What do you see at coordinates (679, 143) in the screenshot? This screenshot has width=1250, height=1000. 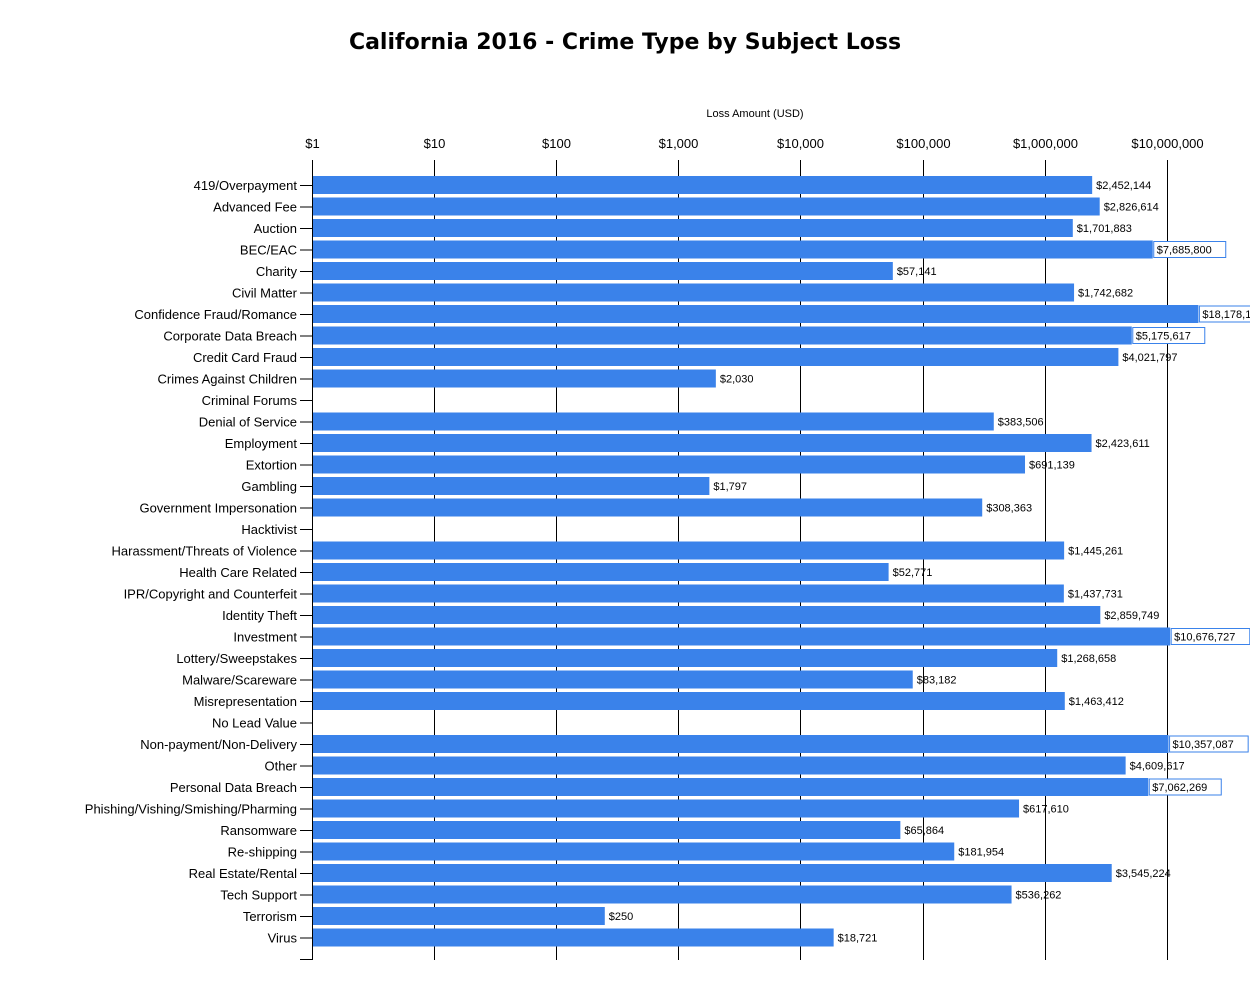 I see `x-tick-label: $1,000` at bounding box center [679, 143].